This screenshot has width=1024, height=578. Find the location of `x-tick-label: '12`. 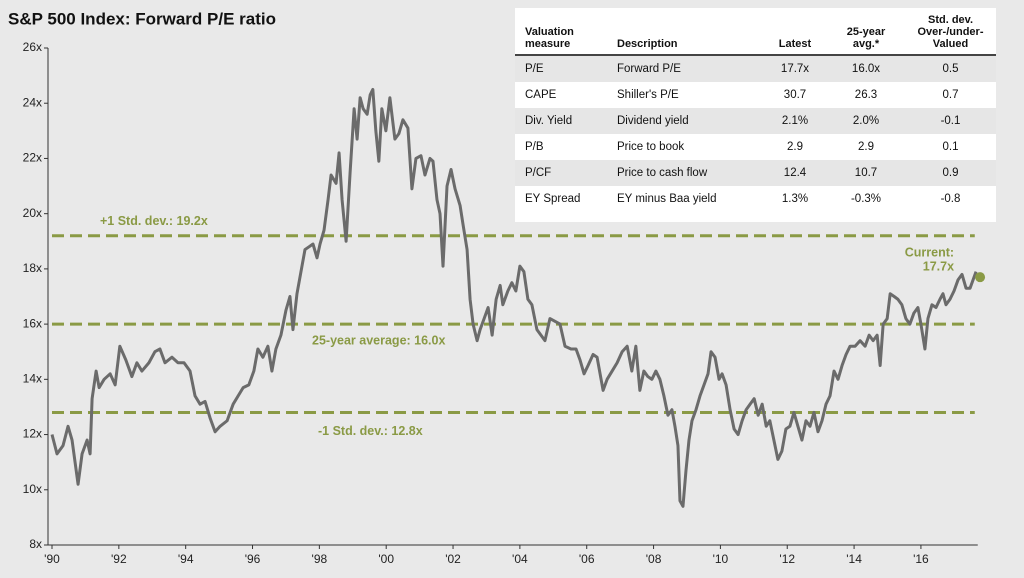

x-tick-label: '12 is located at coordinates (787, 559).